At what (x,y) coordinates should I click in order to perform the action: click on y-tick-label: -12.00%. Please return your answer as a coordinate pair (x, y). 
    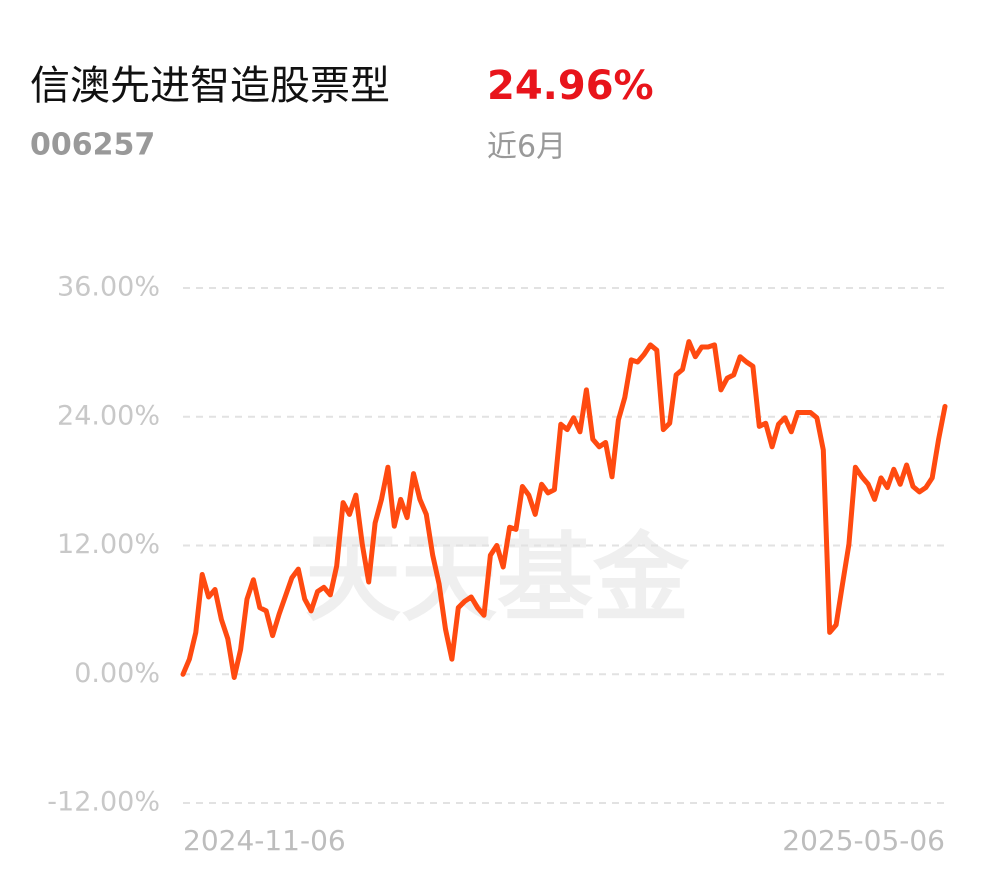
    Looking at the image, I should click on (103, 802).